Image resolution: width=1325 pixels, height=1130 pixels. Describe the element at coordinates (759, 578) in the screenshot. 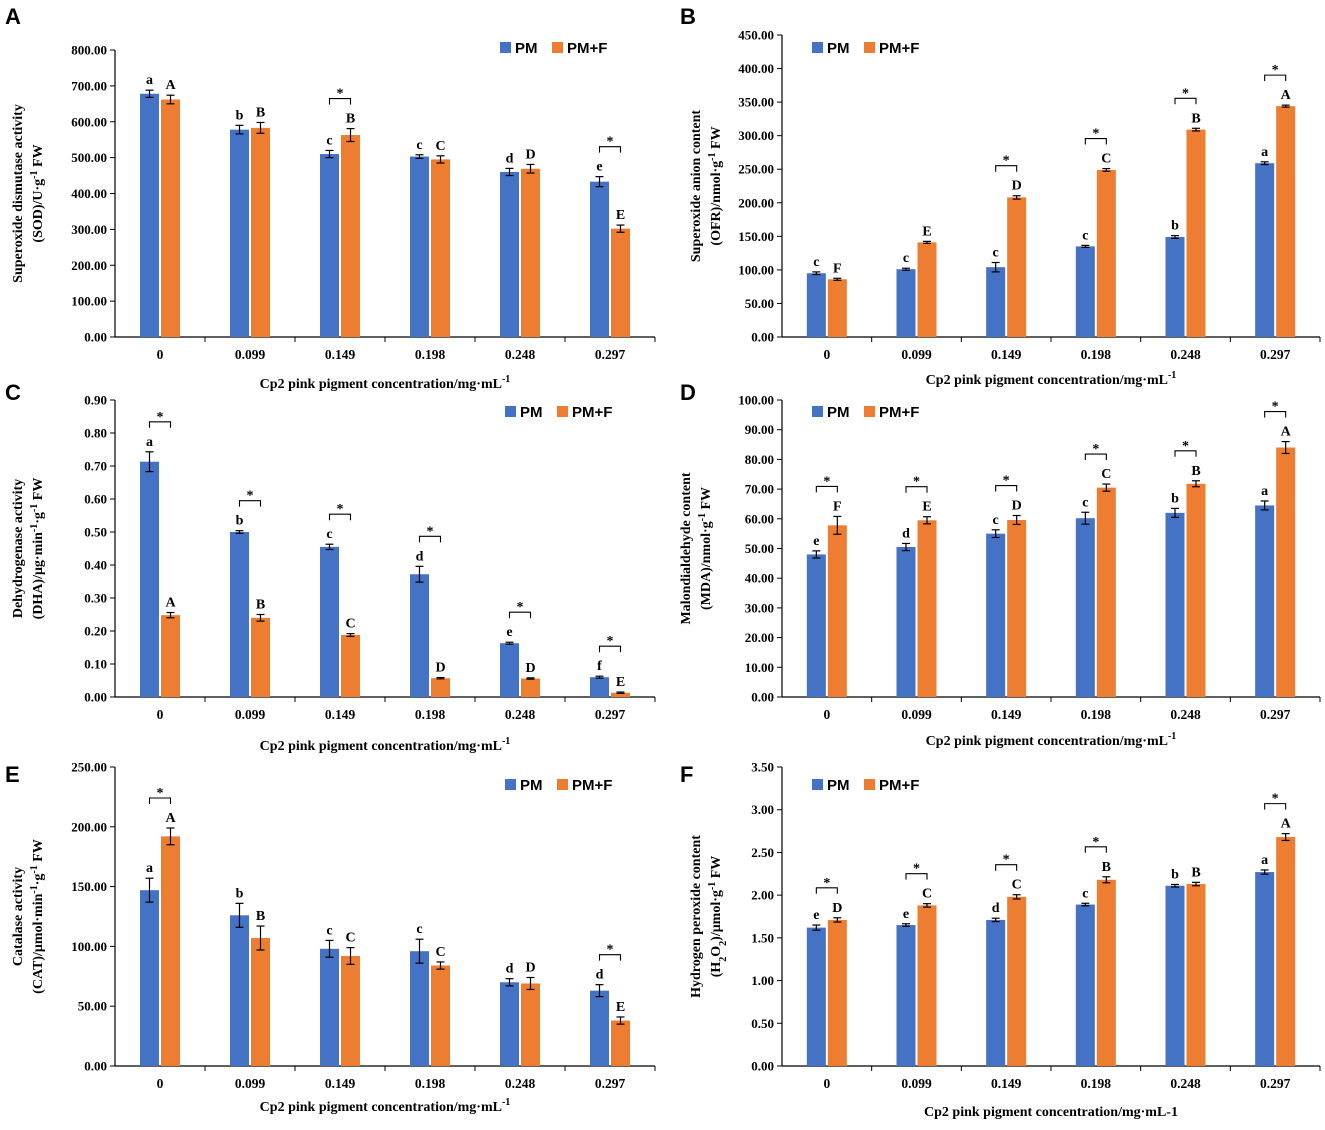

I see `y-tick-label: 40.00` at that location.